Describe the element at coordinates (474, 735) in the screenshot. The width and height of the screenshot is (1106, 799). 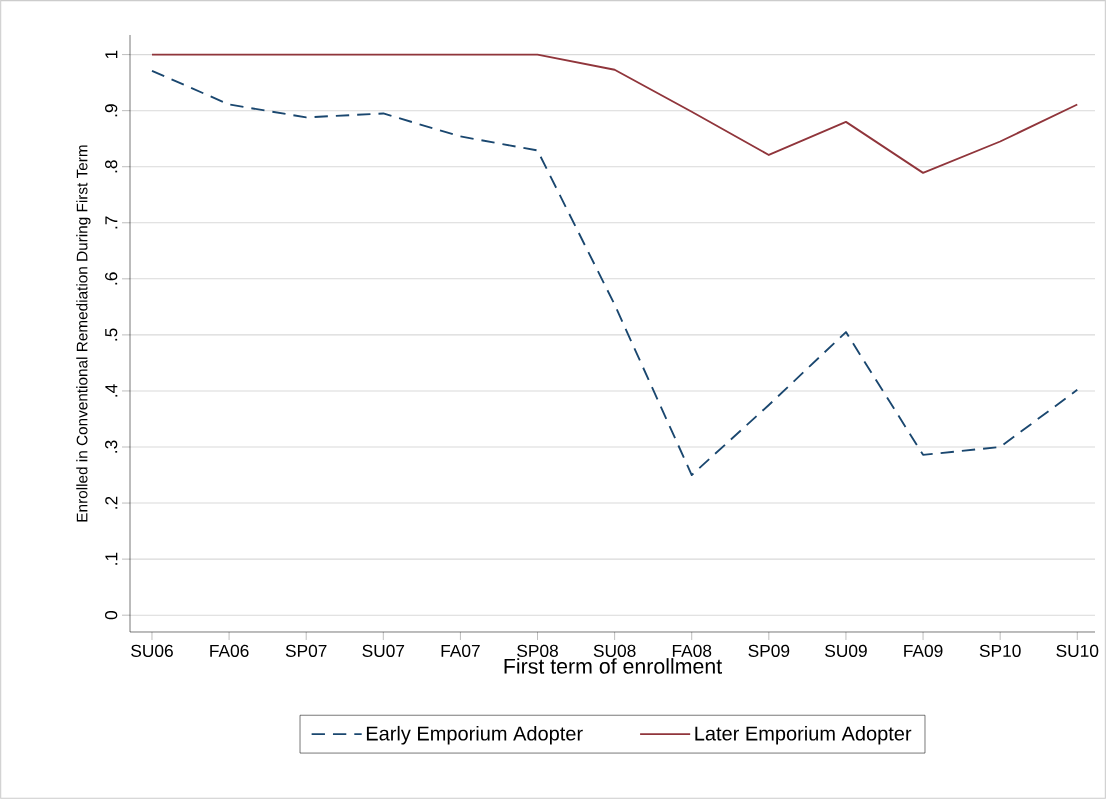
I see `legend-label: Early Emporium Adopter` at that location.